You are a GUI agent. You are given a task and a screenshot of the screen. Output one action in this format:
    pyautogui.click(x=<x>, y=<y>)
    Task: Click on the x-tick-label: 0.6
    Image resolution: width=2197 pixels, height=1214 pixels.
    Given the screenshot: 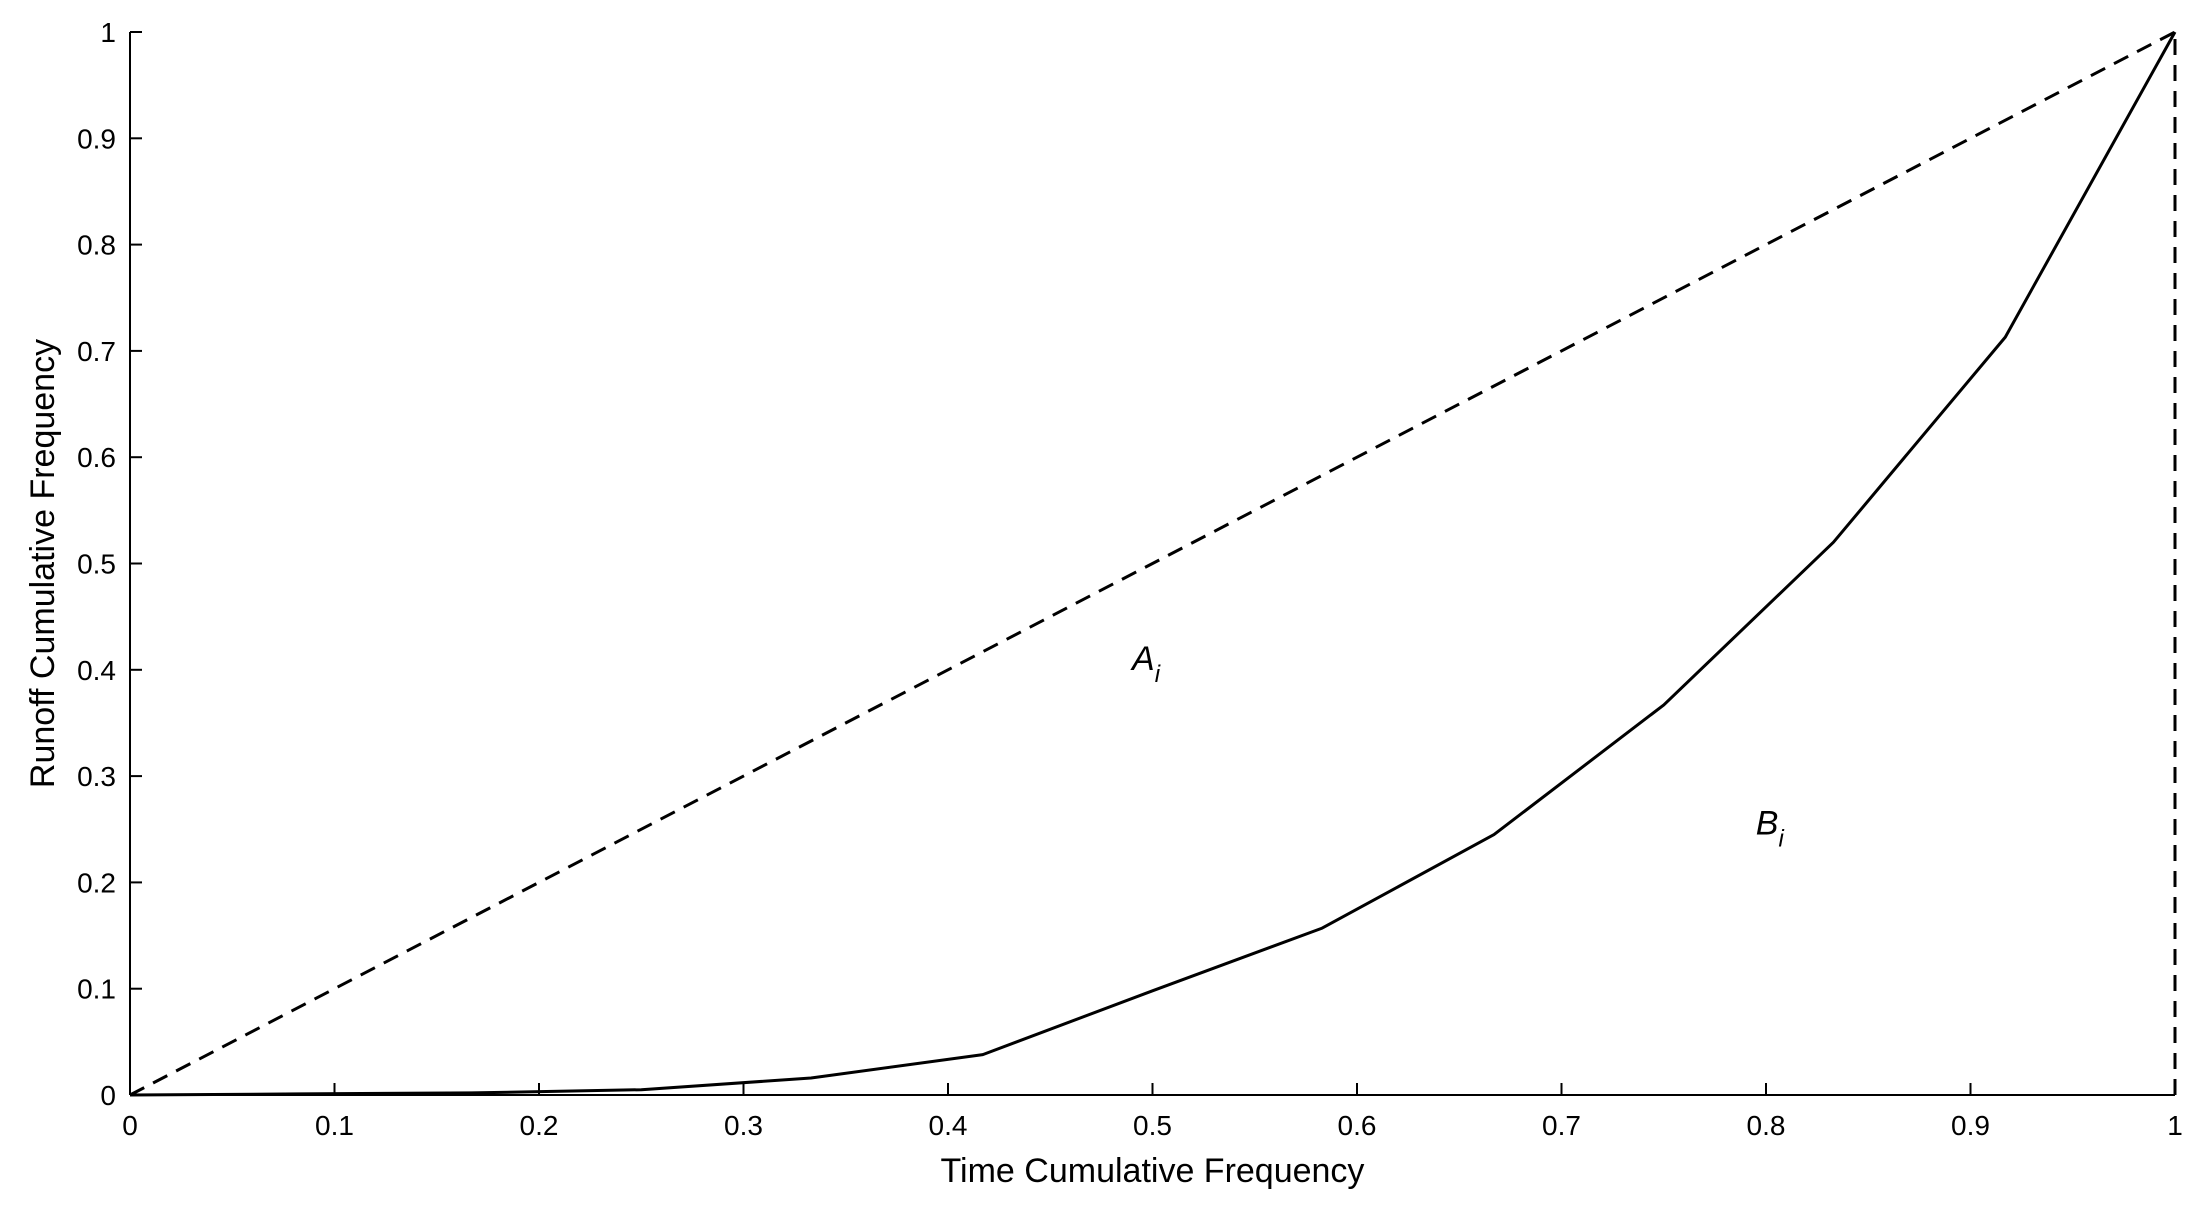 What is the action you would take?
    pyautogui.click(x=1357, y=1125)
    